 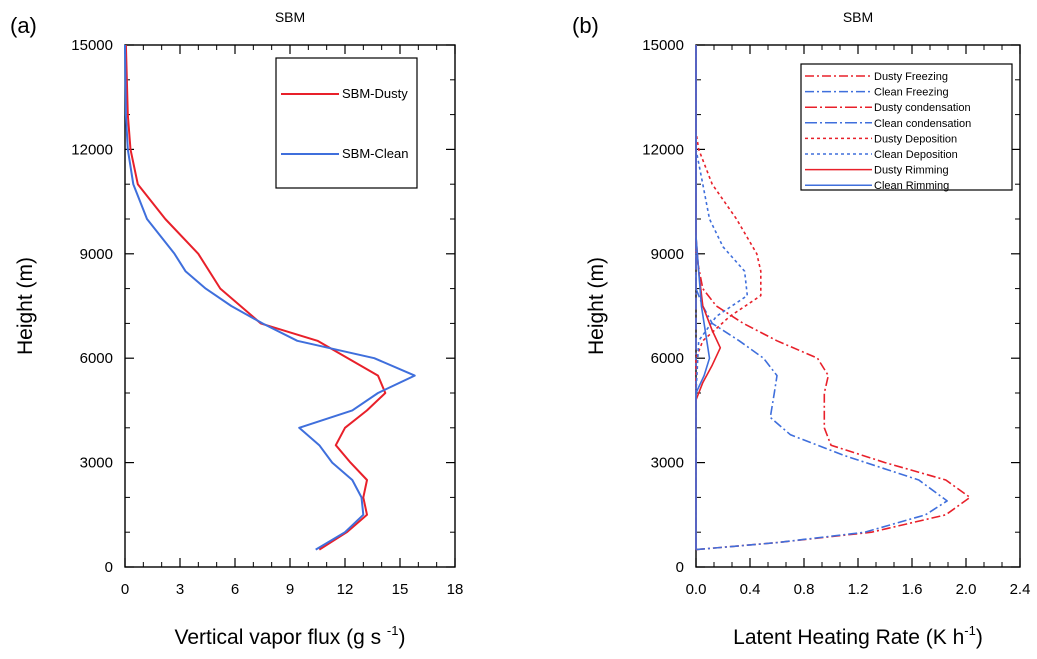 What do you see at coordinates (922, 108) in the screenshot?
I see `legend-label: Dusty condensation` at bounding box center [922, 108].